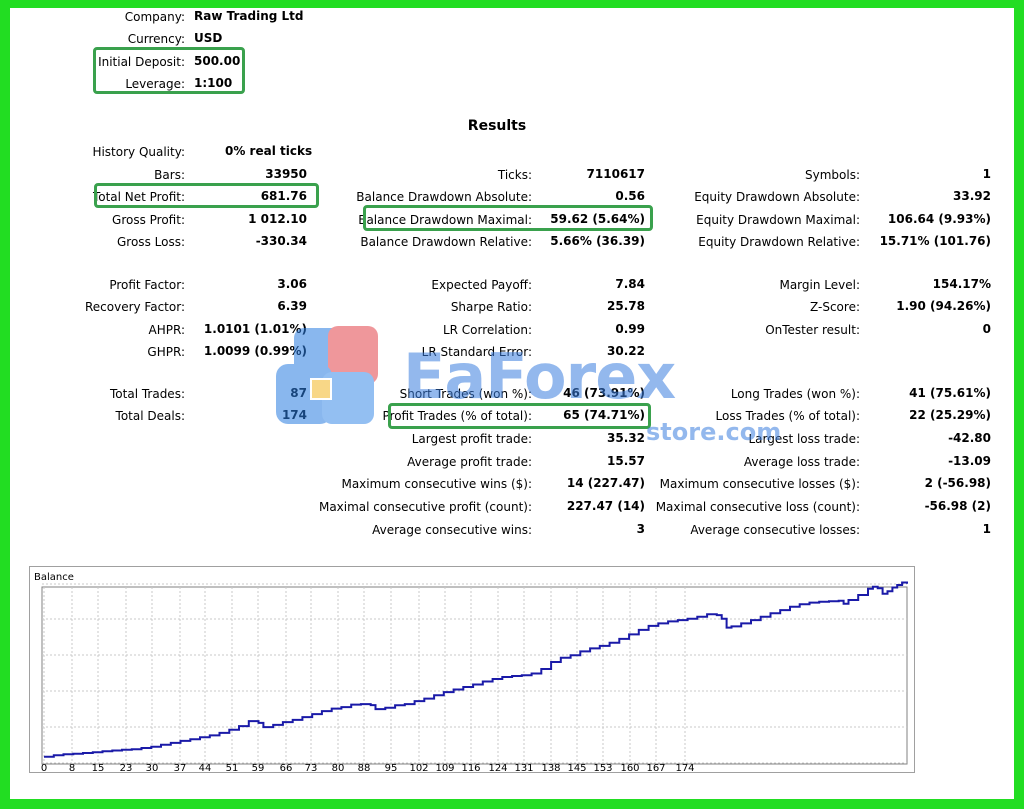 This screenshot has width=1024, height=809. What do you see at coordinates (213, 83) in the screenshot?
I see `leverage-value: 1:100` at bounding box center [213, 83].